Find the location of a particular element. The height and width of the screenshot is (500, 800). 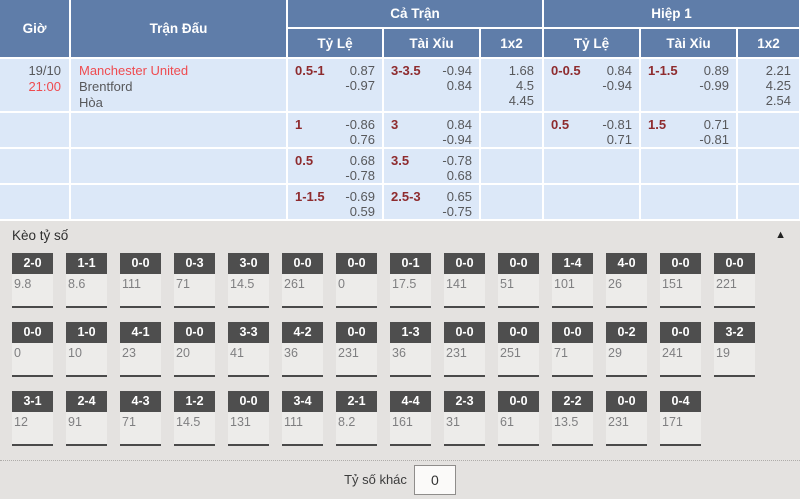

score-cell: 0-0 61 is located at coordinates (518, 418).